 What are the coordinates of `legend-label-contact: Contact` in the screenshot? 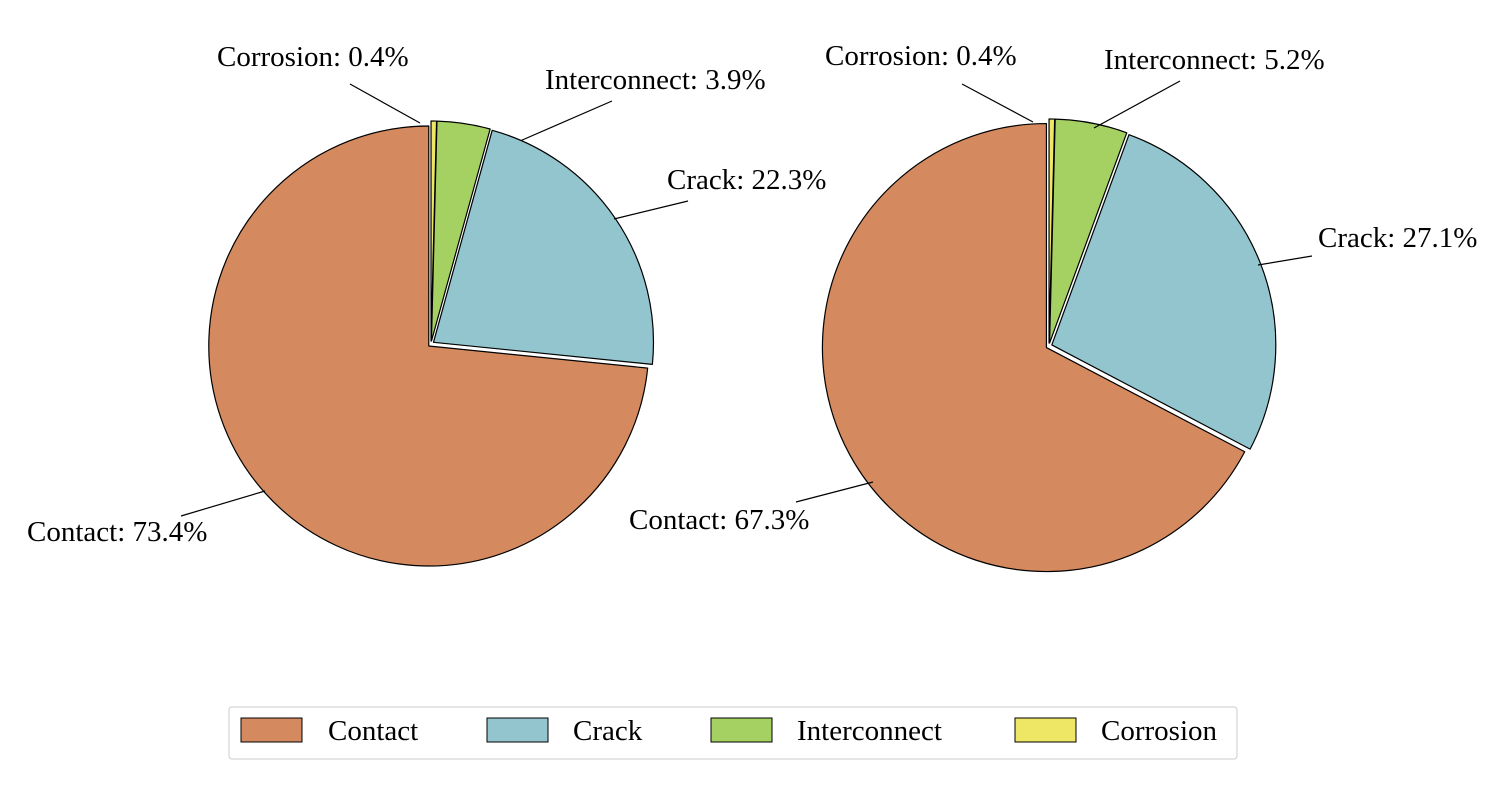 It's located at (373, 731).